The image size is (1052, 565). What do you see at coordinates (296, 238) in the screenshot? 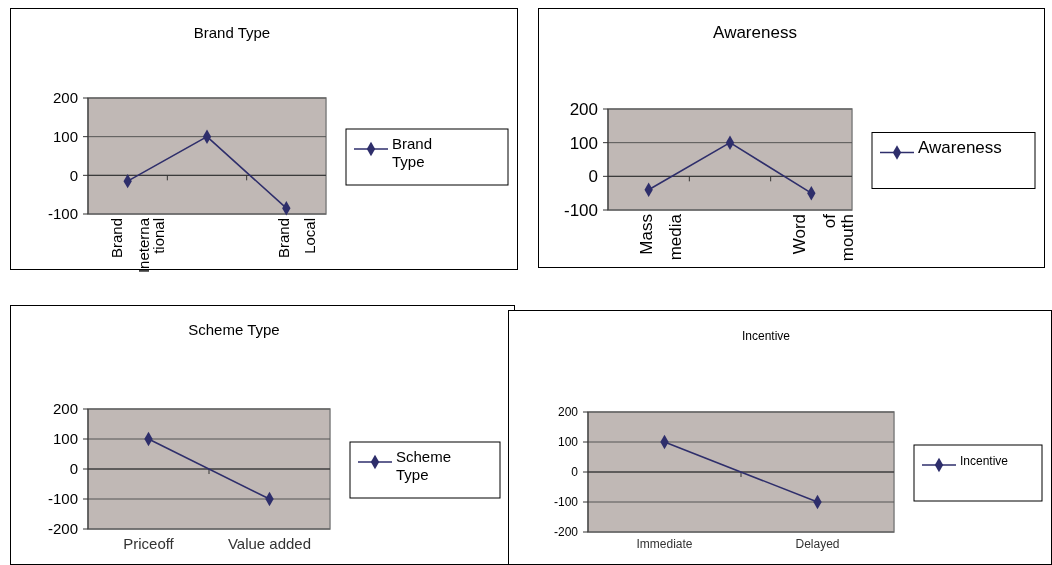
I see `x-tick-label: Brand Local` at bounding box center [296, 238].